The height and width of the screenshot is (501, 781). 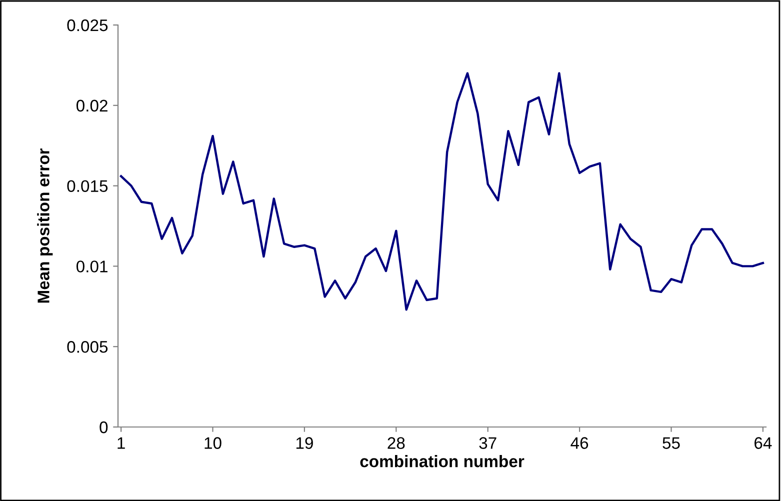 I want to click on x-tick-label: 28, so click(x=396, y=443).